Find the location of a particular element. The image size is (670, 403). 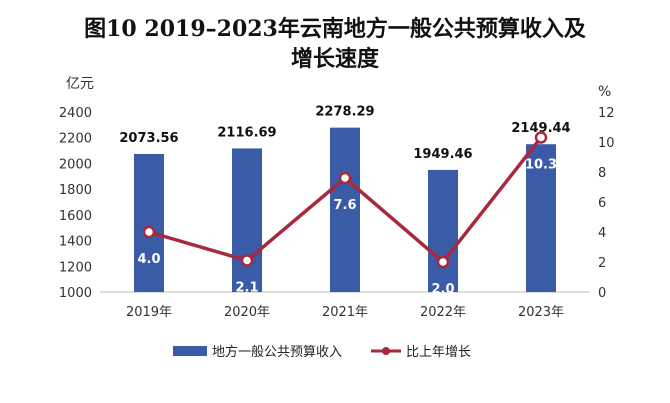

y-right-tick-label: 10 is located at coordinates (606, 143).